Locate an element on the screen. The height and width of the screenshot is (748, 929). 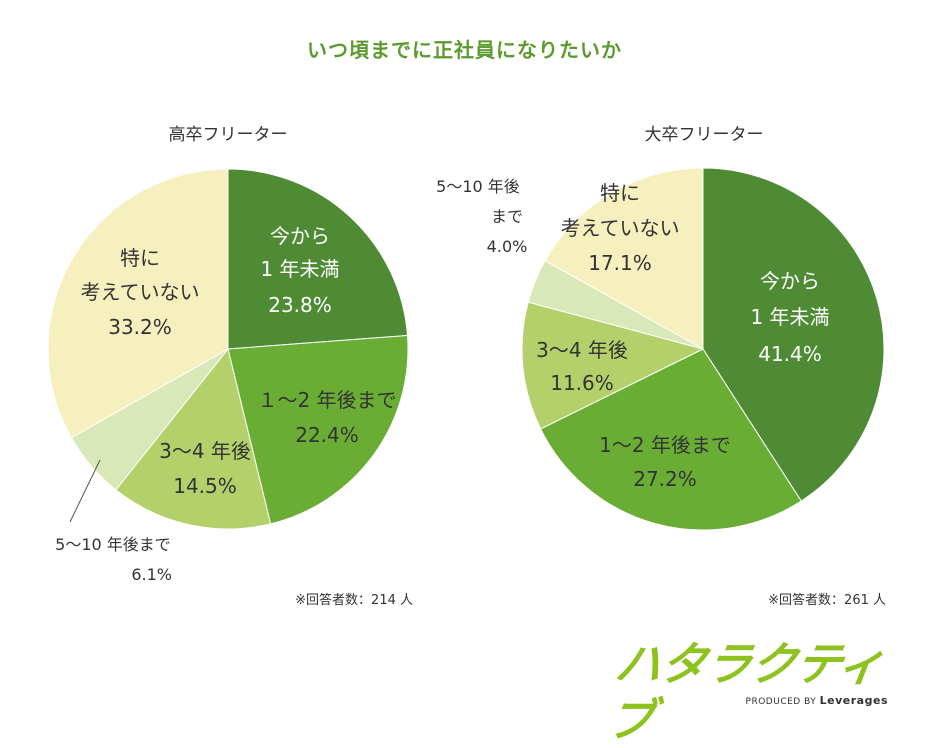
svg-text: 22.4% is located at coordinates (327, 435).